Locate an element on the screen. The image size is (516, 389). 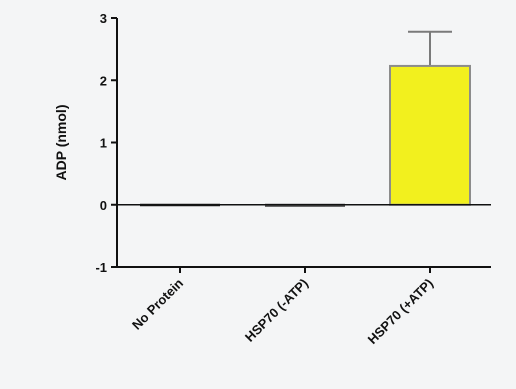
x-tick-label: HSP70 (+ATP) is located at coordinates (400, 311).